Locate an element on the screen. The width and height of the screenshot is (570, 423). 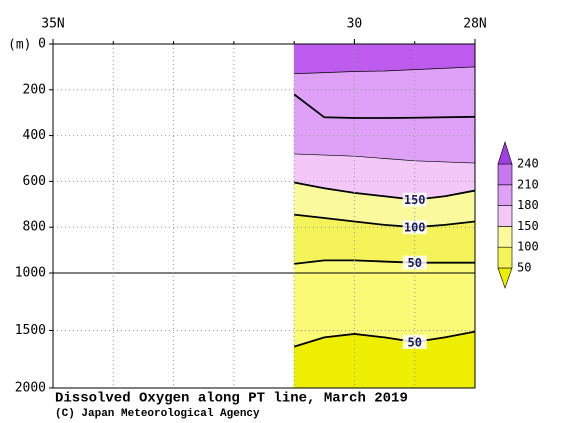
y-tick-label: 0 is located at coordinates (42, 44).